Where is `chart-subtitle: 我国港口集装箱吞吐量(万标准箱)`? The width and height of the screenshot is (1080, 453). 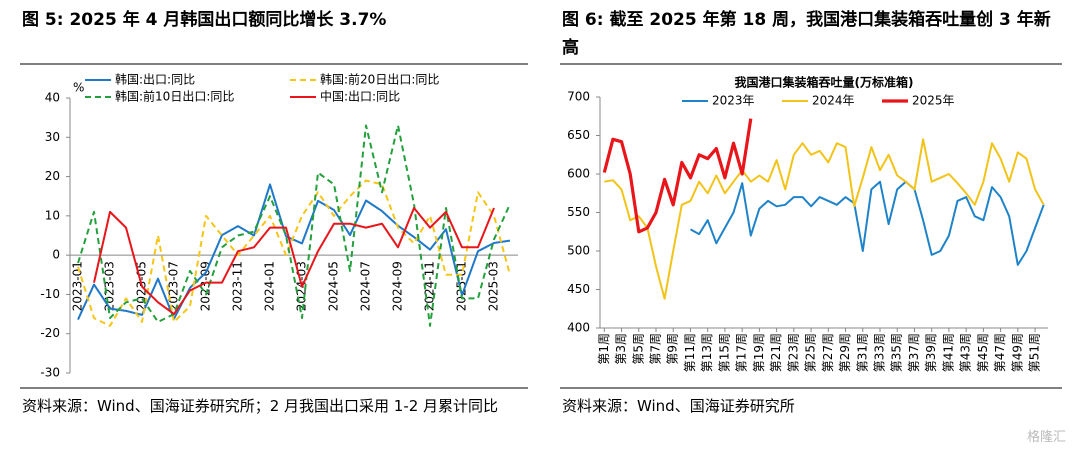 chart-subtitle: 我国港口集装箱吞吐量(万标准箱) is located at coordinates (824, 82).